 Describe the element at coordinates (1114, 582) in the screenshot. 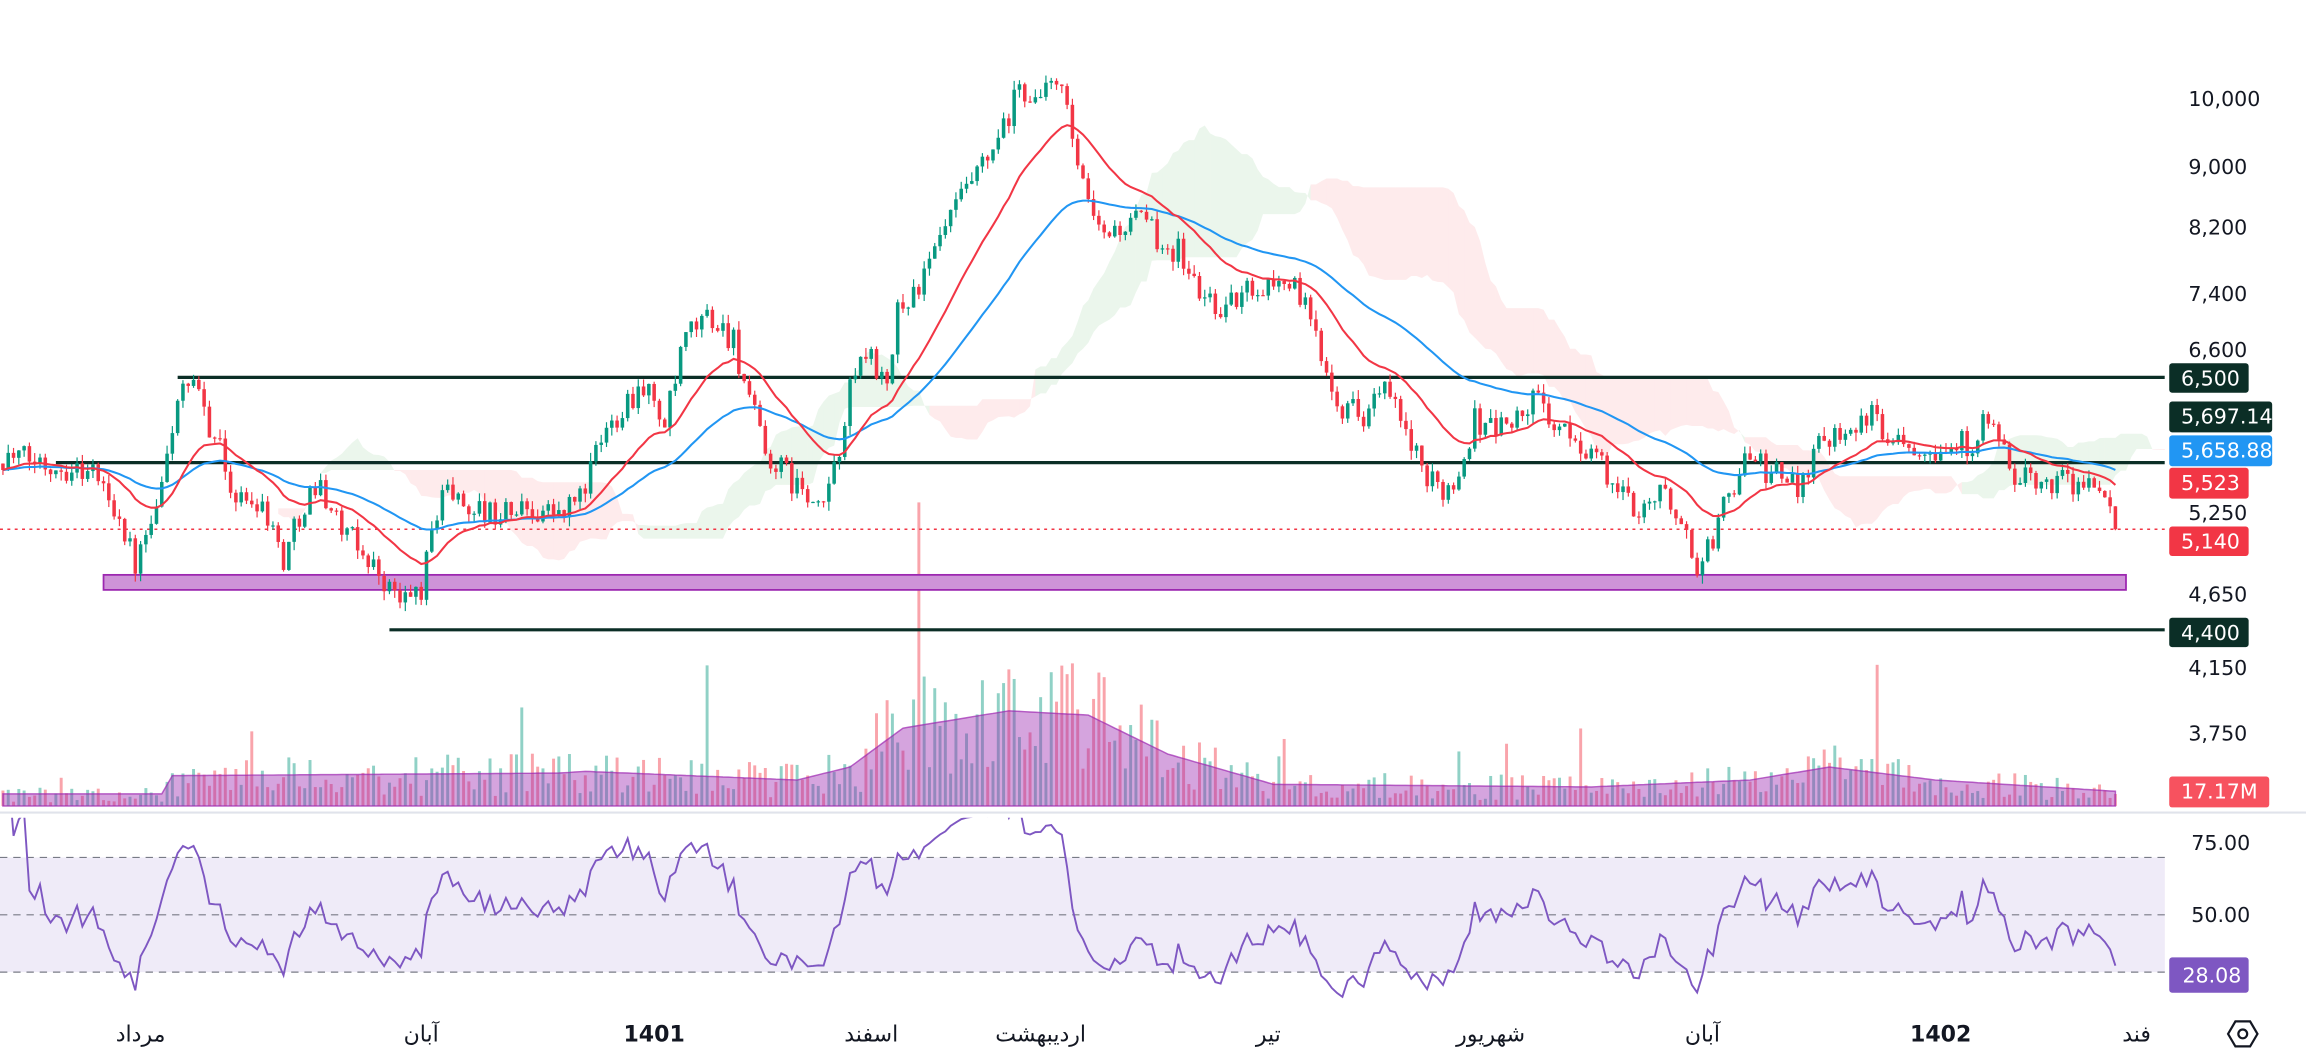

I see `support-zone` at that location.